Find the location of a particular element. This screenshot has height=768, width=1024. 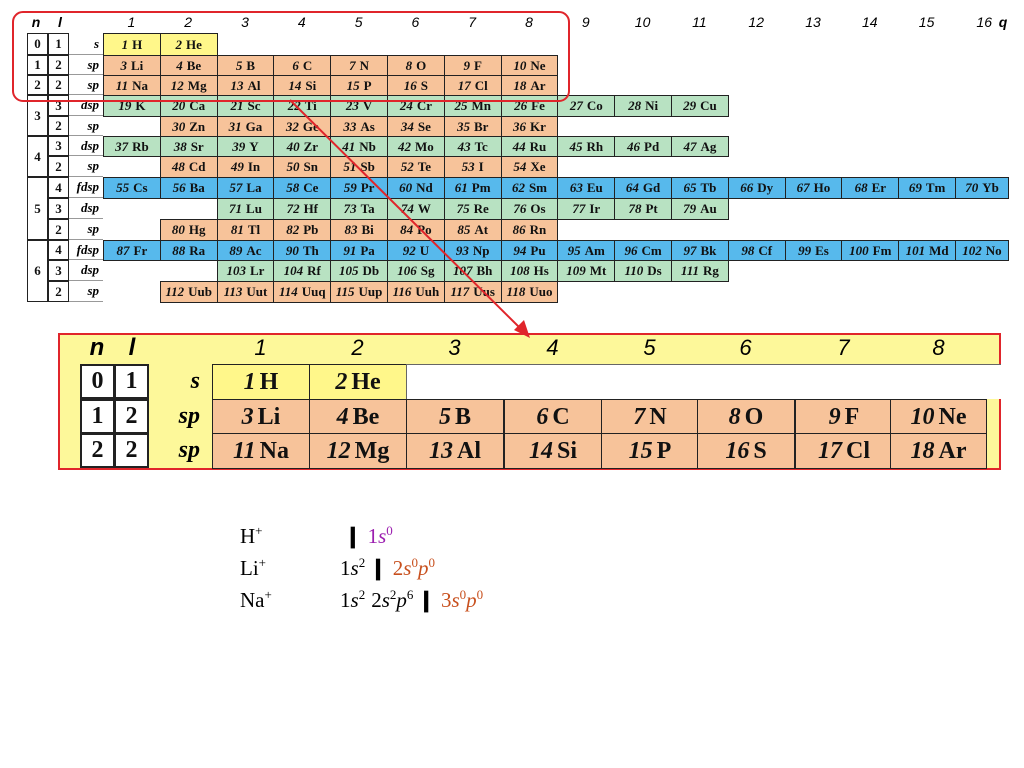

element-symbol: Np is located at coordinates (481, 250).